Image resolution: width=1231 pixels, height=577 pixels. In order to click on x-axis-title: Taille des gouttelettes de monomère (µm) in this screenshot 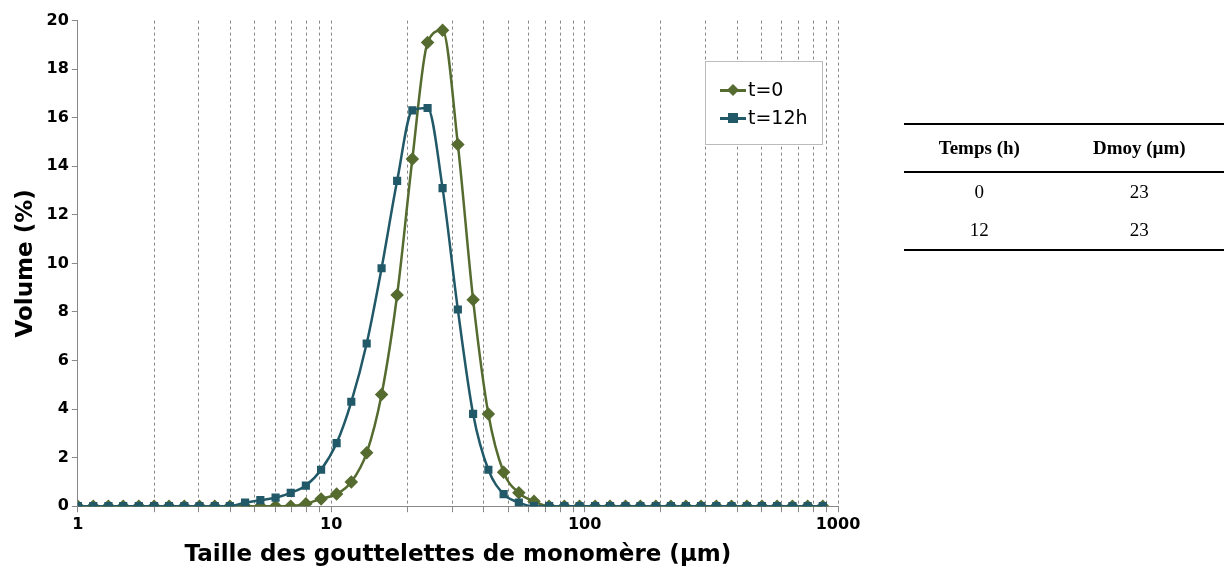, I will do `click(458, 553)`.